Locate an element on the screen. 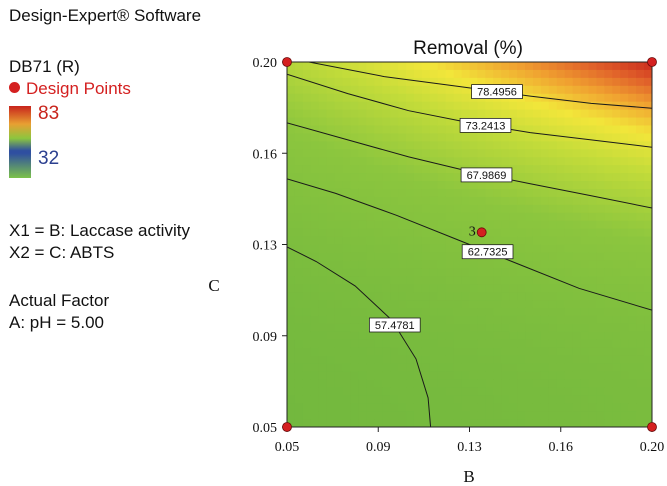 Image resolution: width=667 pixels, height=486 pixels. contour-label: 73.2413 is located at coordinates (486, 126).